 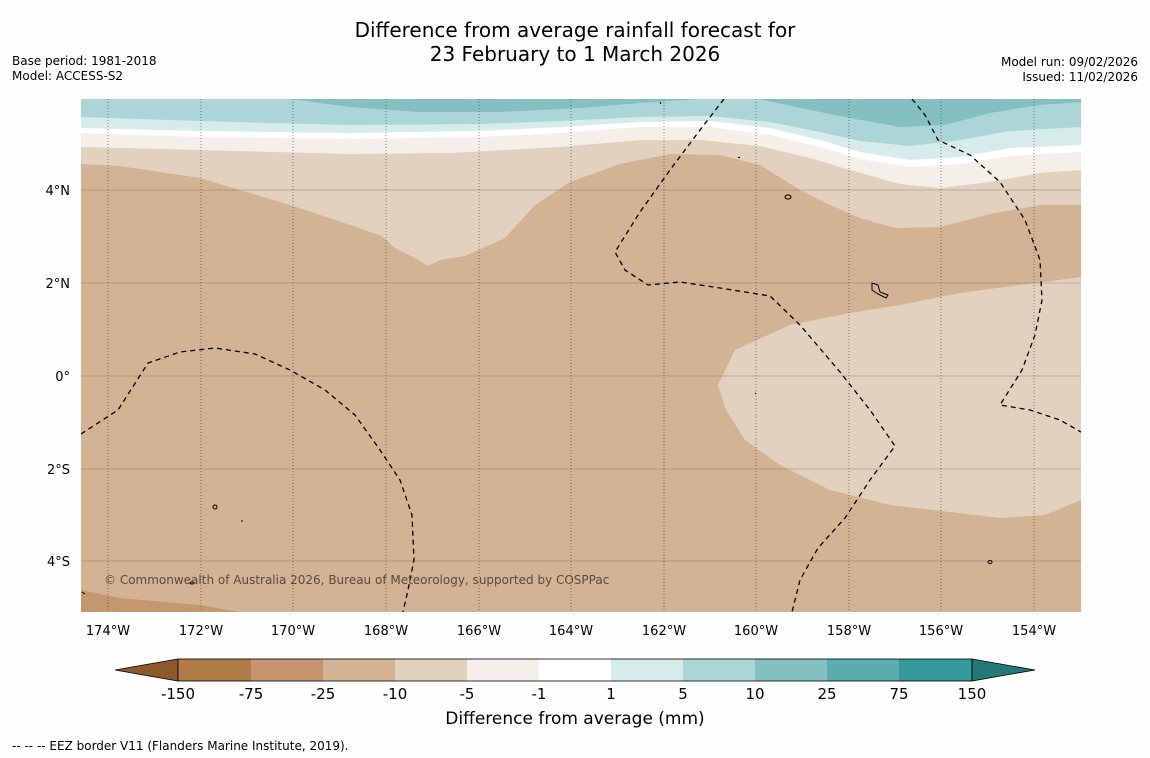 I want to click on colorbar-extend-high, so click(x=1003, y=670).